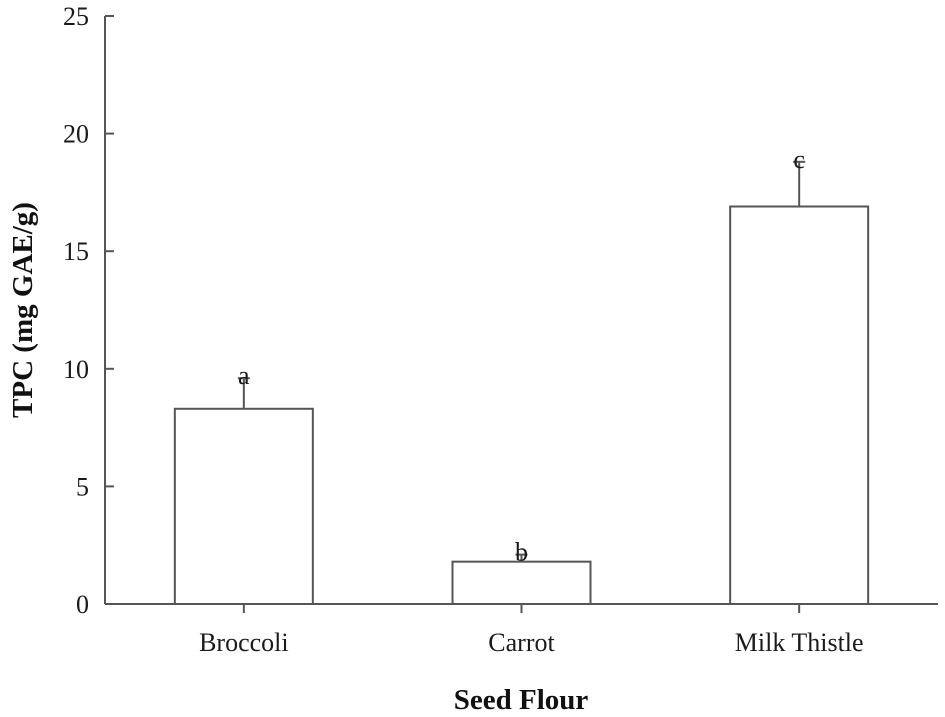  Describe the element at coordinates (799, 405) in the screenshot. I see `bar-milk-thistle` at that location.